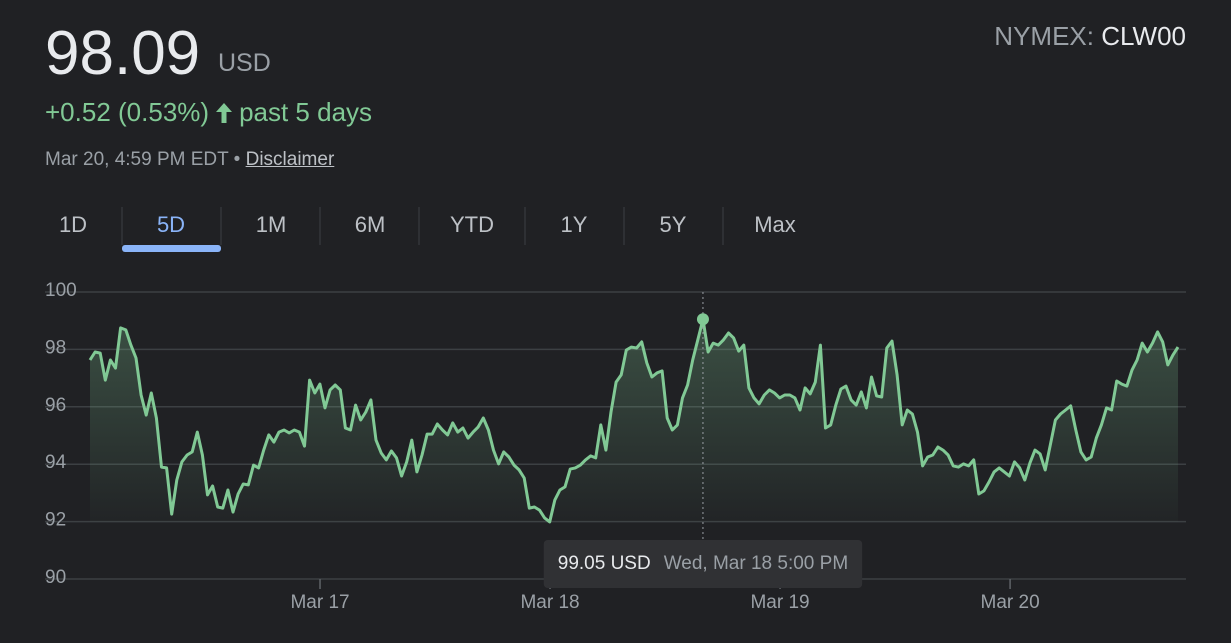 Image resolution: width=1231 pixels, height=643 pixels. What do you see at coordinates (55, 577) in the screenshot?
I see `y-tick-label: 90` at bounding box center [55, 577].